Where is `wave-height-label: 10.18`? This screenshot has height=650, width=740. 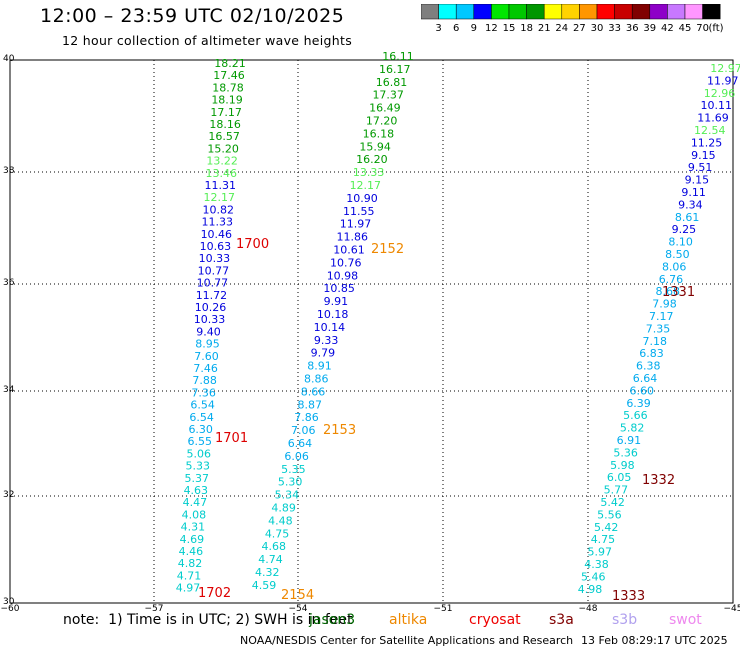
wave-height-label: 10.18 is located at coordinates (333, 314).